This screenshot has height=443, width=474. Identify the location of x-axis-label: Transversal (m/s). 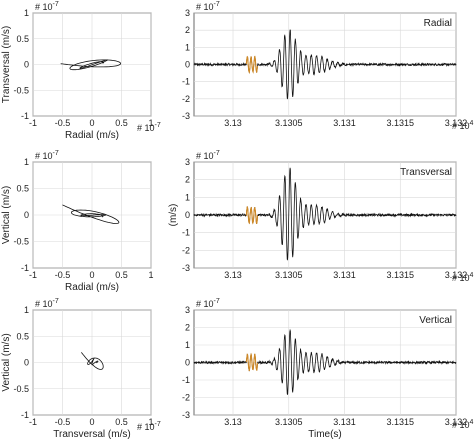
(91, 434).